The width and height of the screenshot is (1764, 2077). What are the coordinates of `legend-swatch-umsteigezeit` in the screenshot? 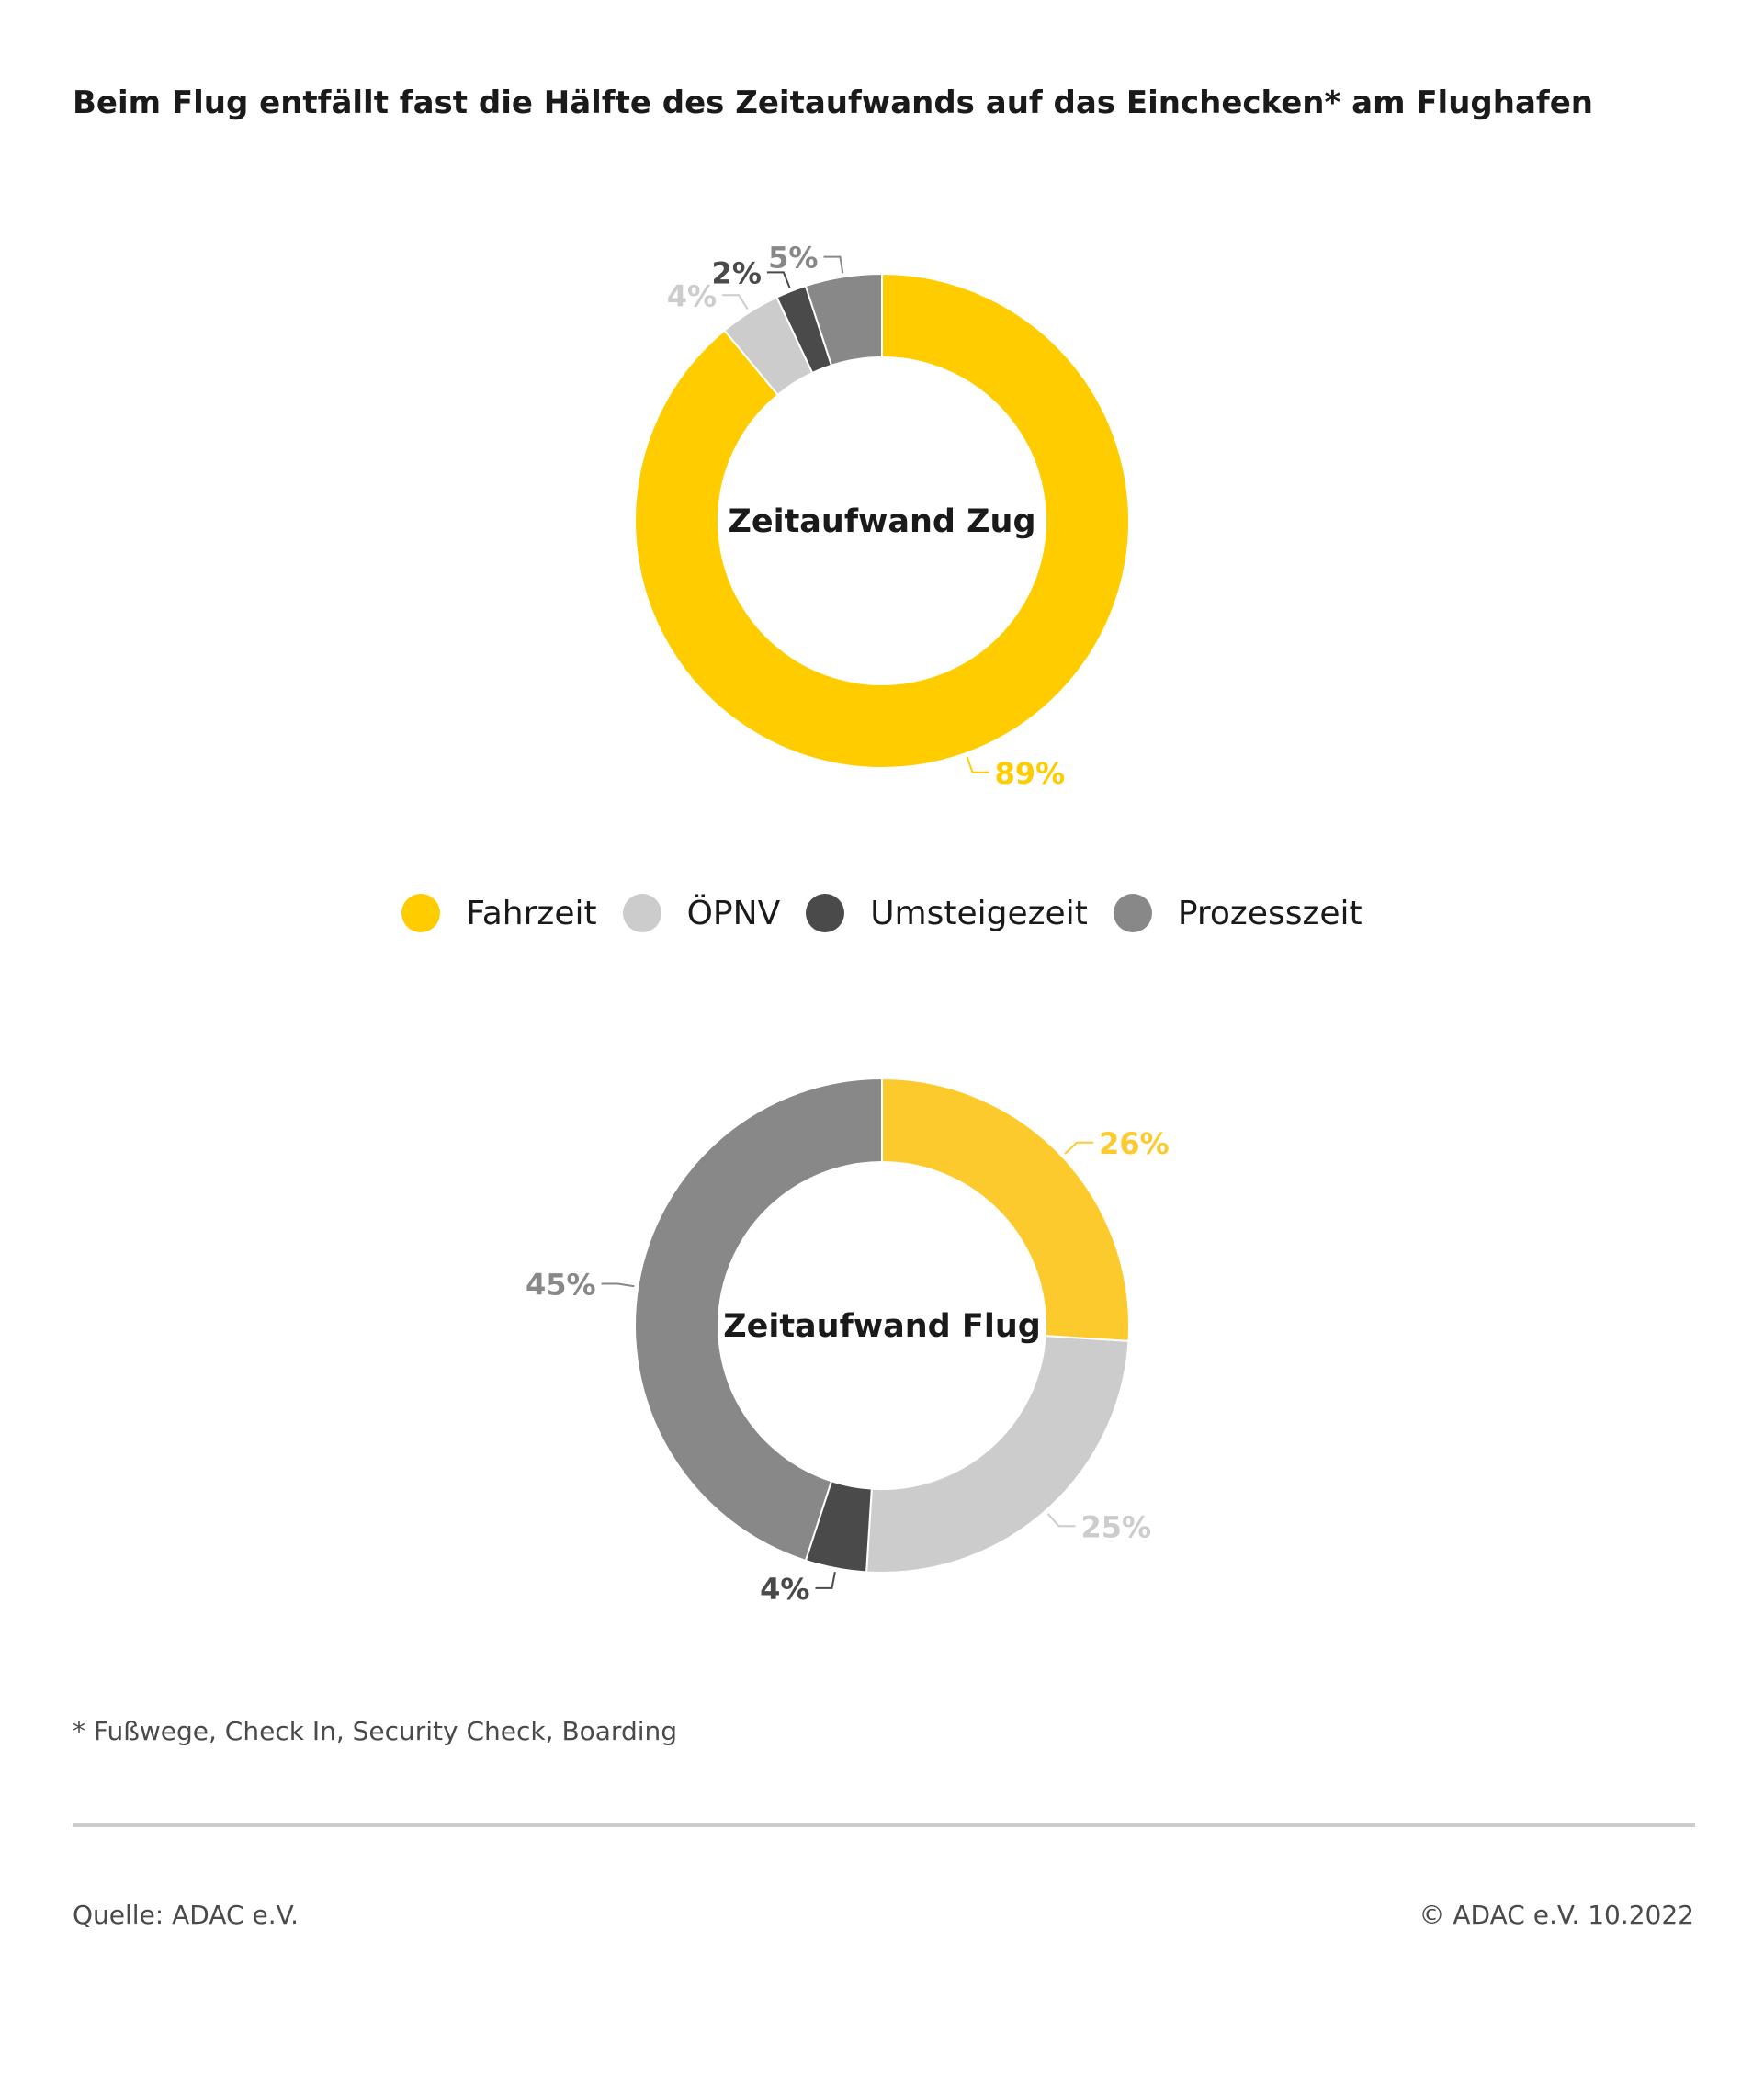 It's located at (826, 913).